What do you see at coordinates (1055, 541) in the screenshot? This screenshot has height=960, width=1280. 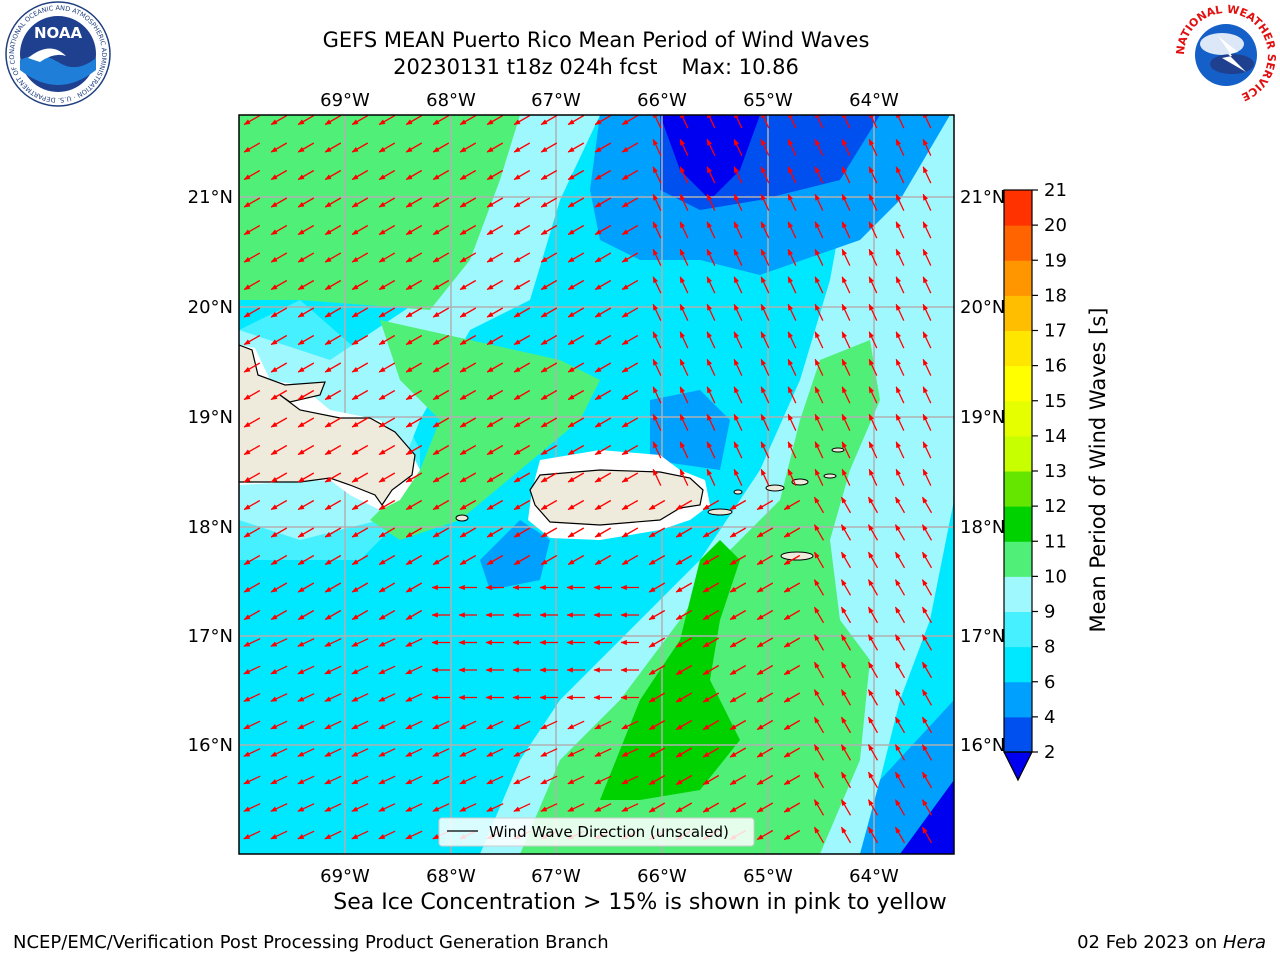 I see `colorbar-tick-label: 11` at bounding box center [1055, 541].